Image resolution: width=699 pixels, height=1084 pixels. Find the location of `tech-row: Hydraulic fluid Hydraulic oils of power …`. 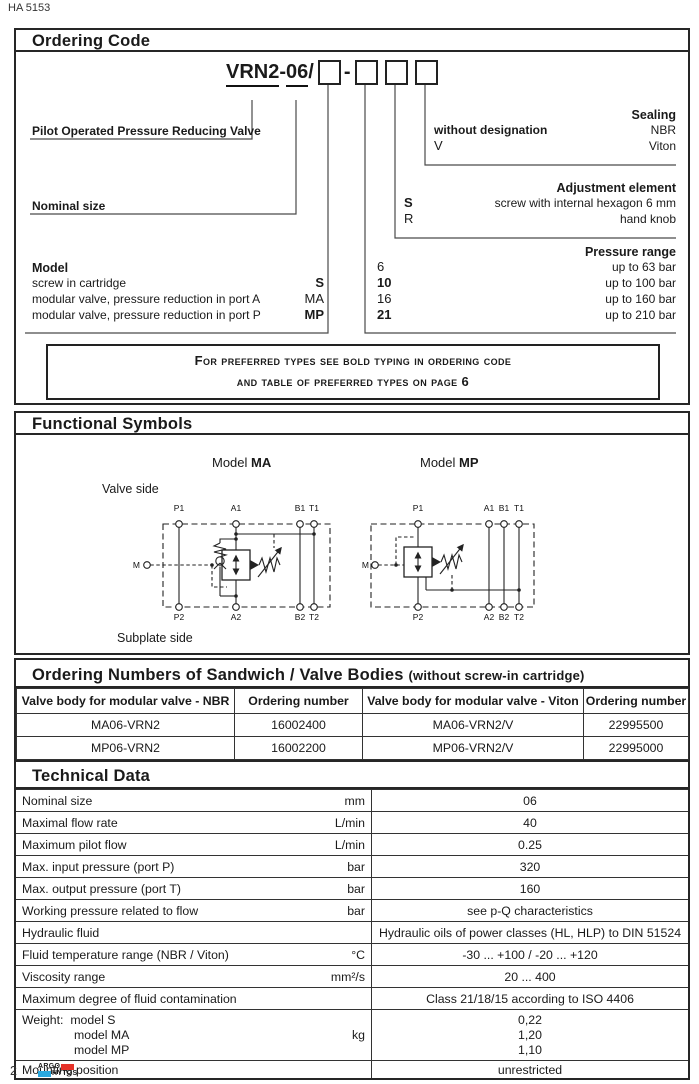

tech-row: Hydraulic fluid Hydraulic oils of power … is located at coordinates (352, 932).